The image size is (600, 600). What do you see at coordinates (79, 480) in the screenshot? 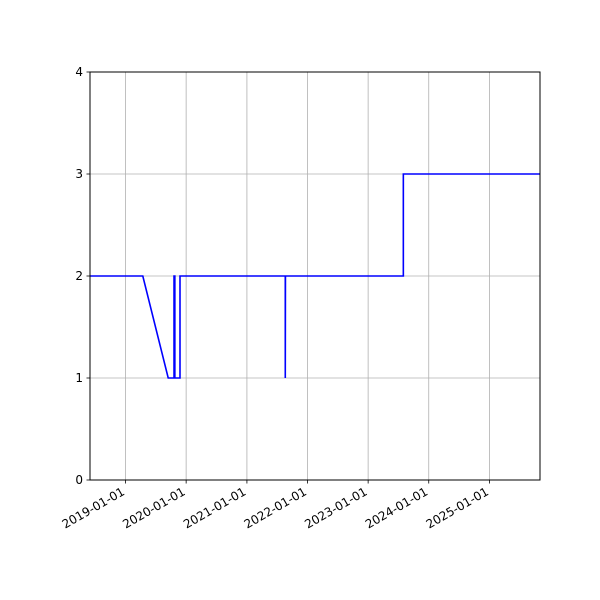
I see `y-tick-label: 0` at bounding box center [79, 480].